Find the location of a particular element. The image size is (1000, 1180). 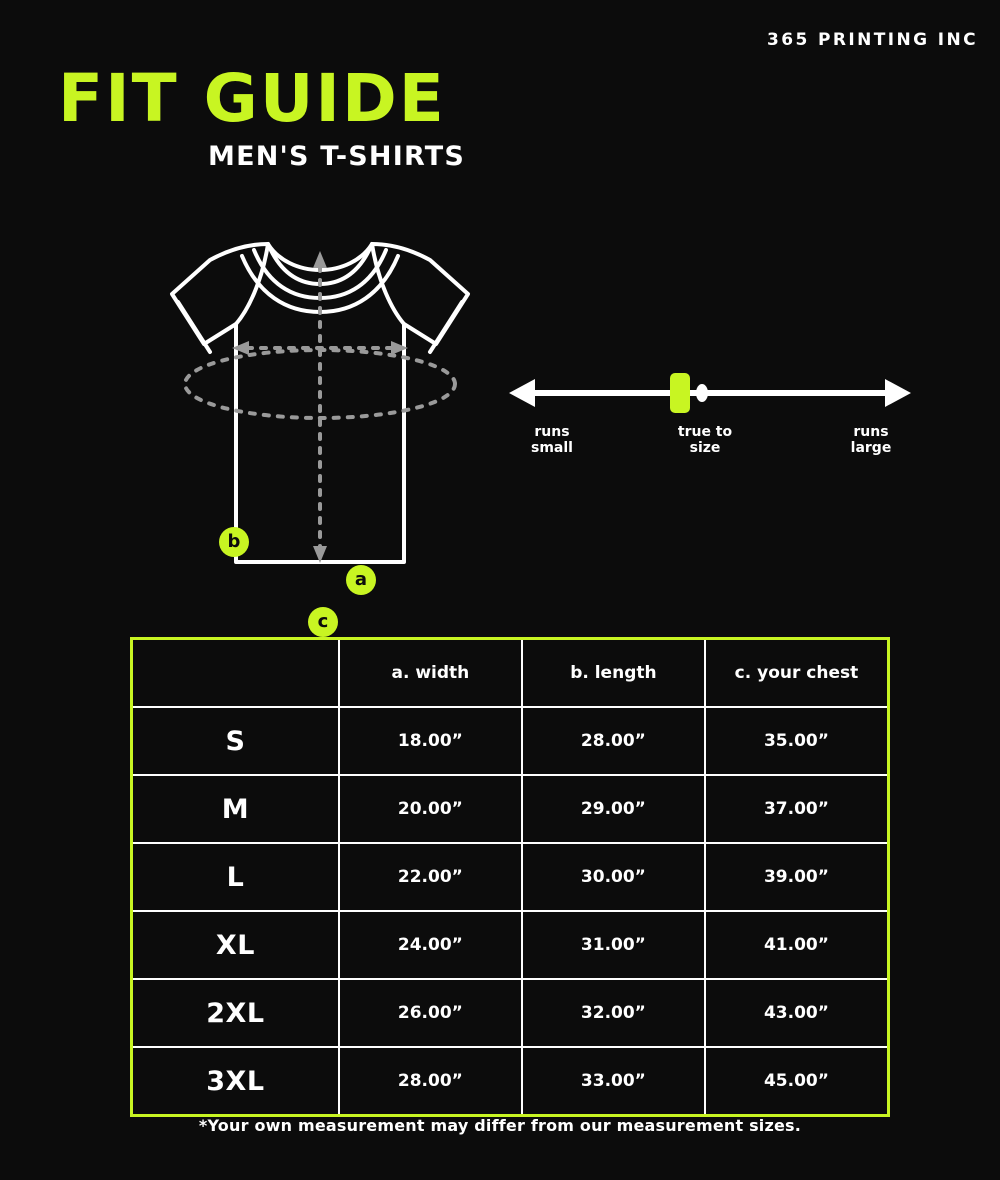

shirt-body-path is located at coordinates (320, 403).